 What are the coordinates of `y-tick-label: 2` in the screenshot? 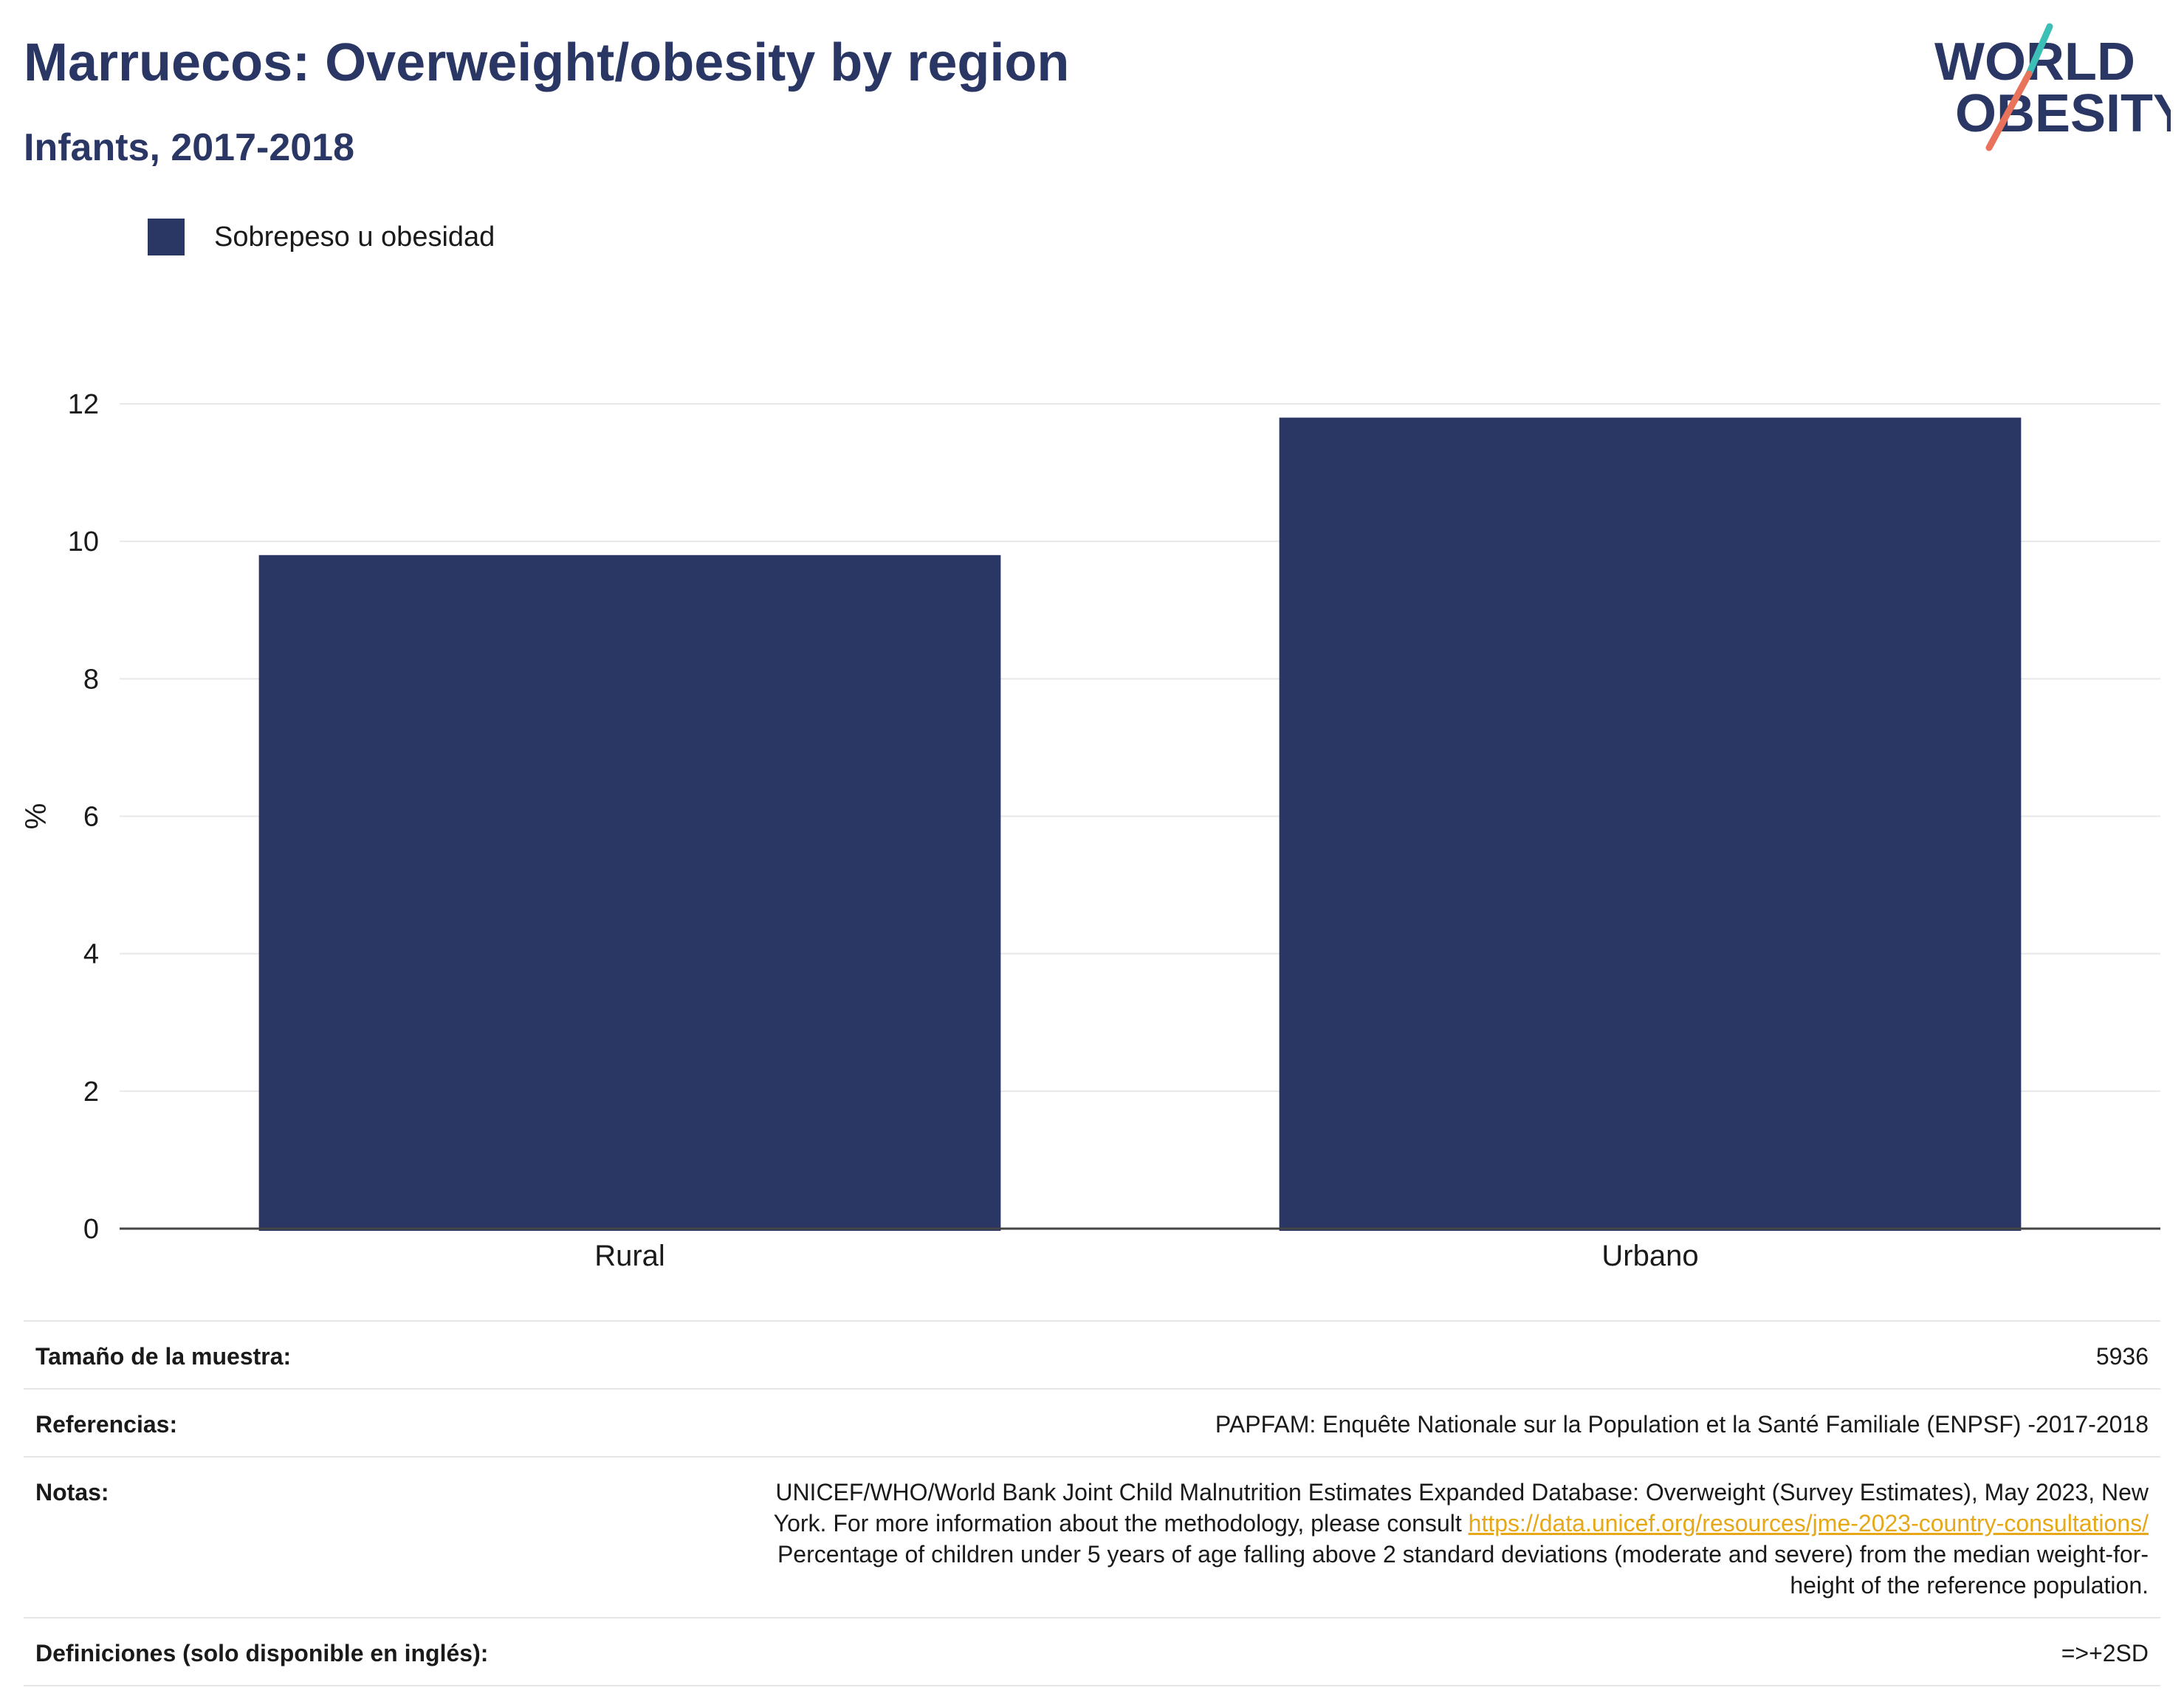 It's located at (91, 1092).